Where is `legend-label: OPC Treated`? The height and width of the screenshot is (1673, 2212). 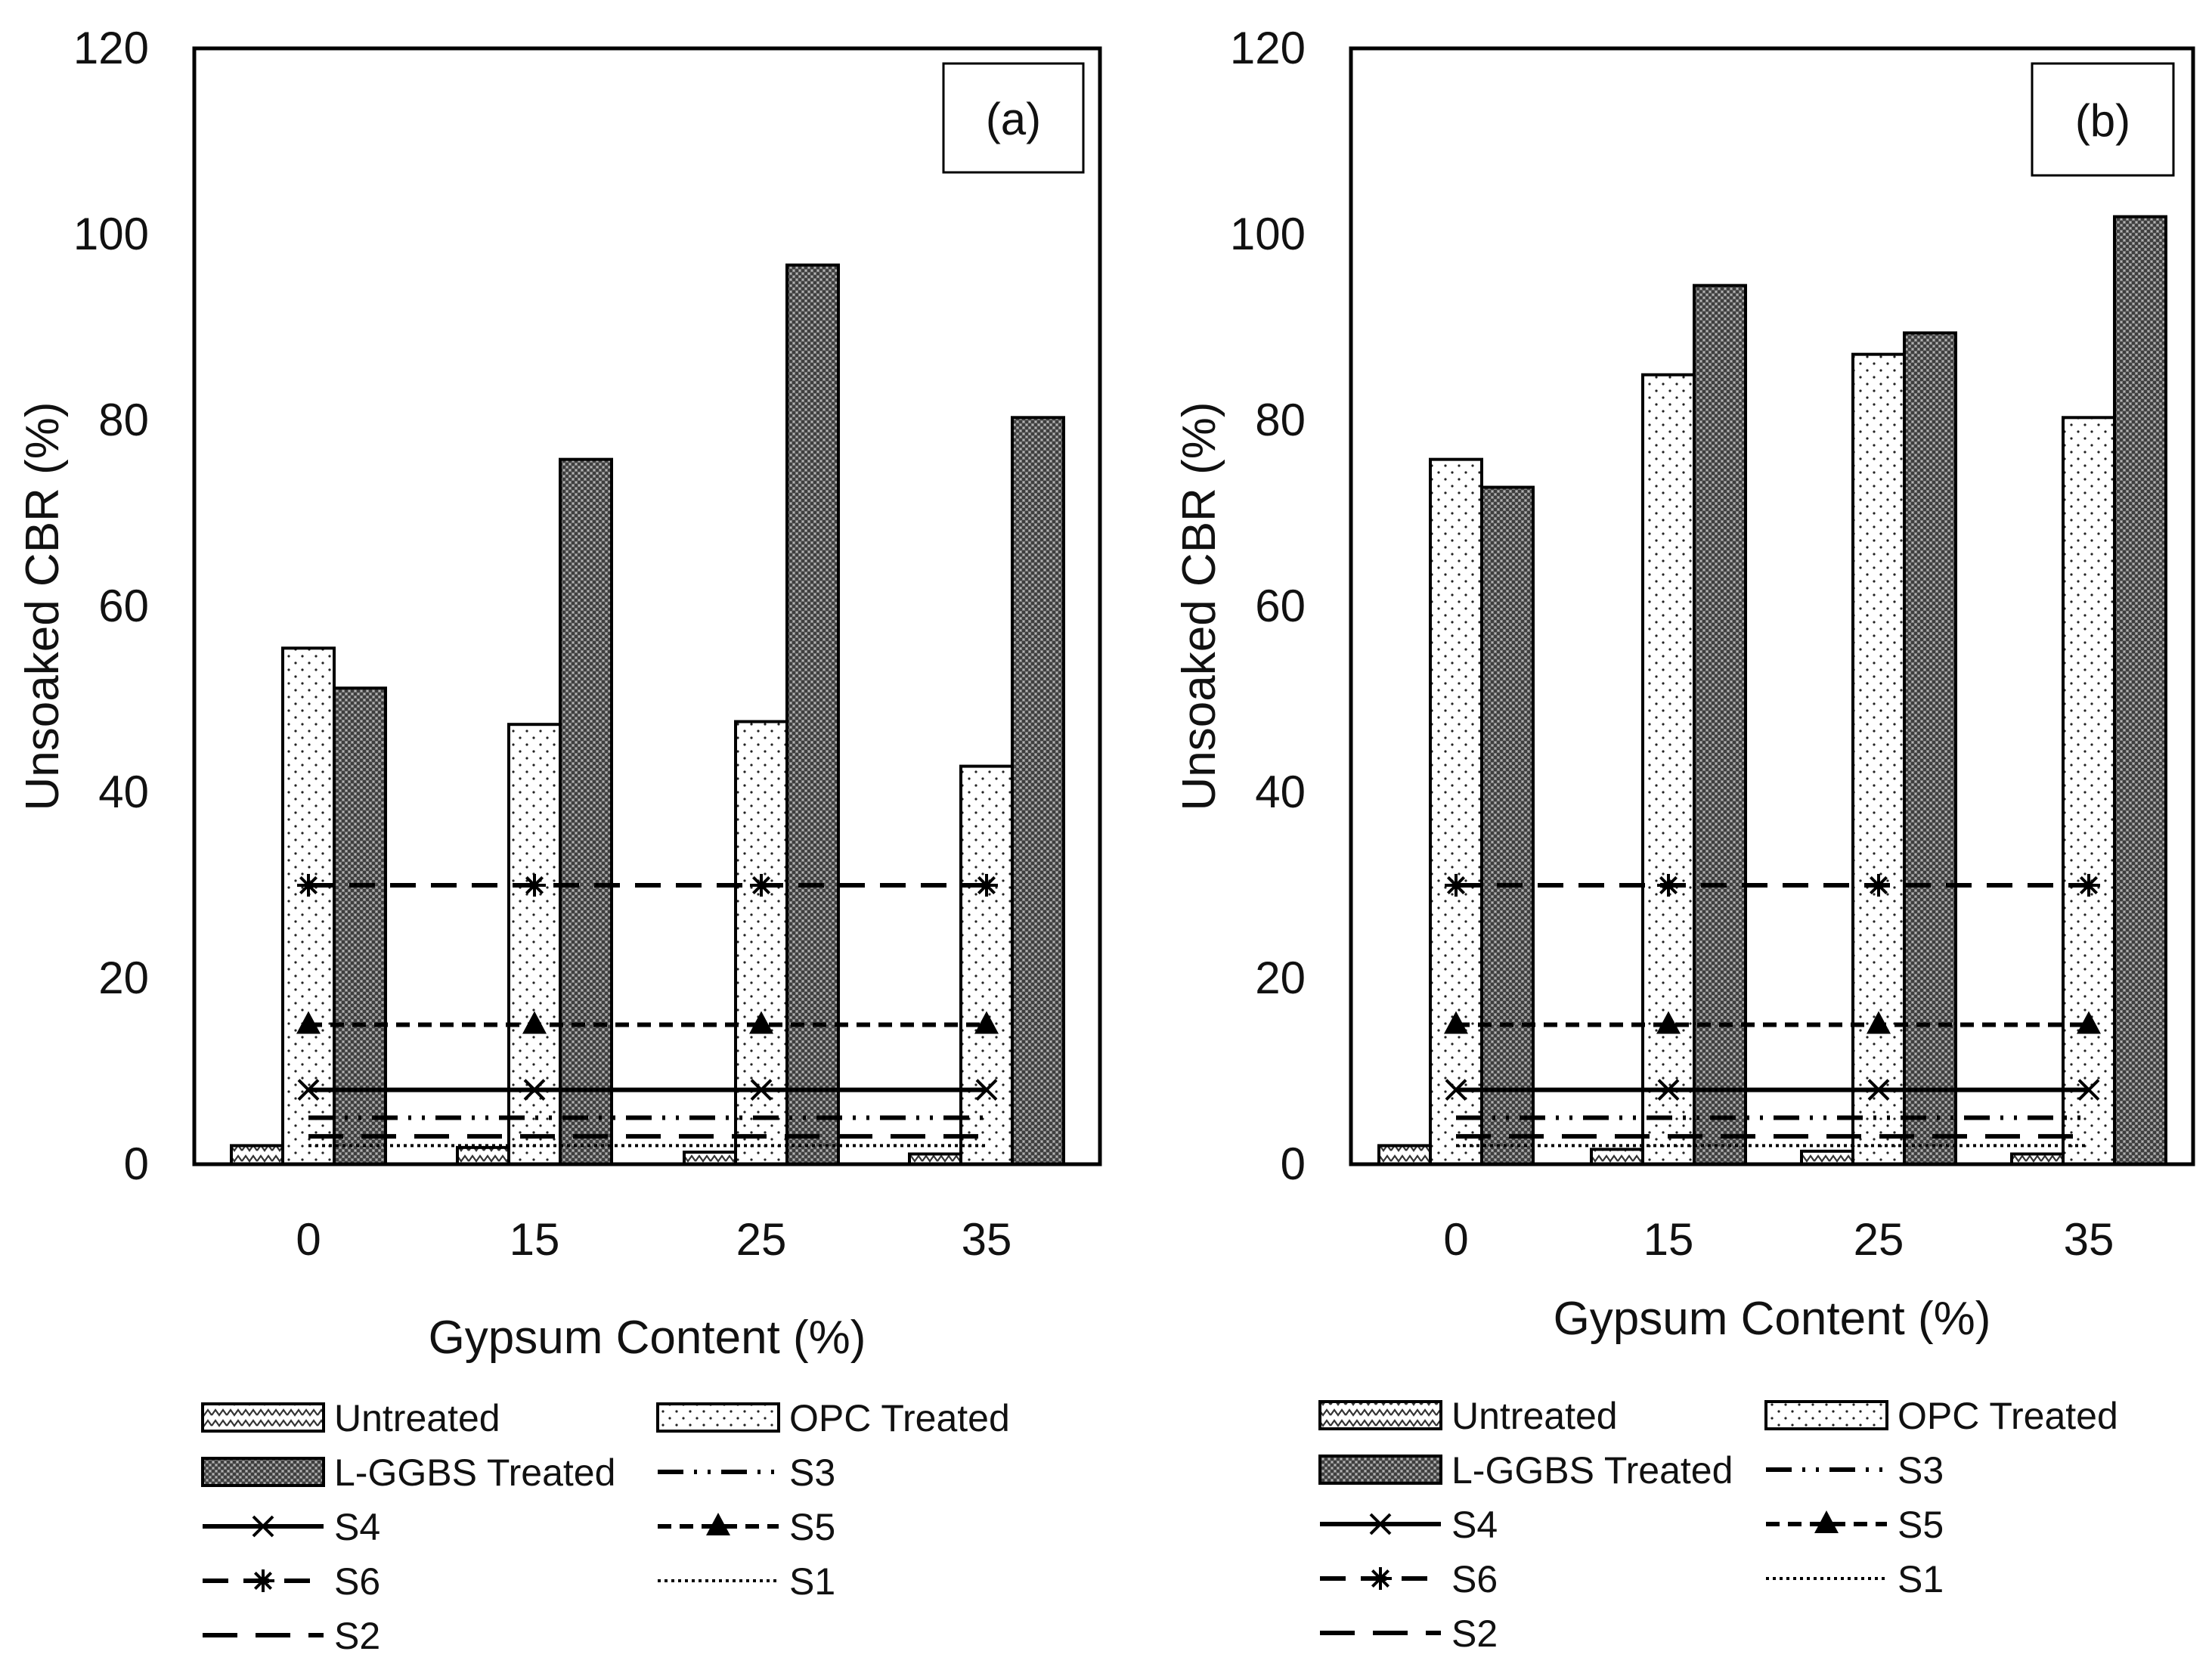 legend-label: OPC Treated is located at coordinates (899, 1418).